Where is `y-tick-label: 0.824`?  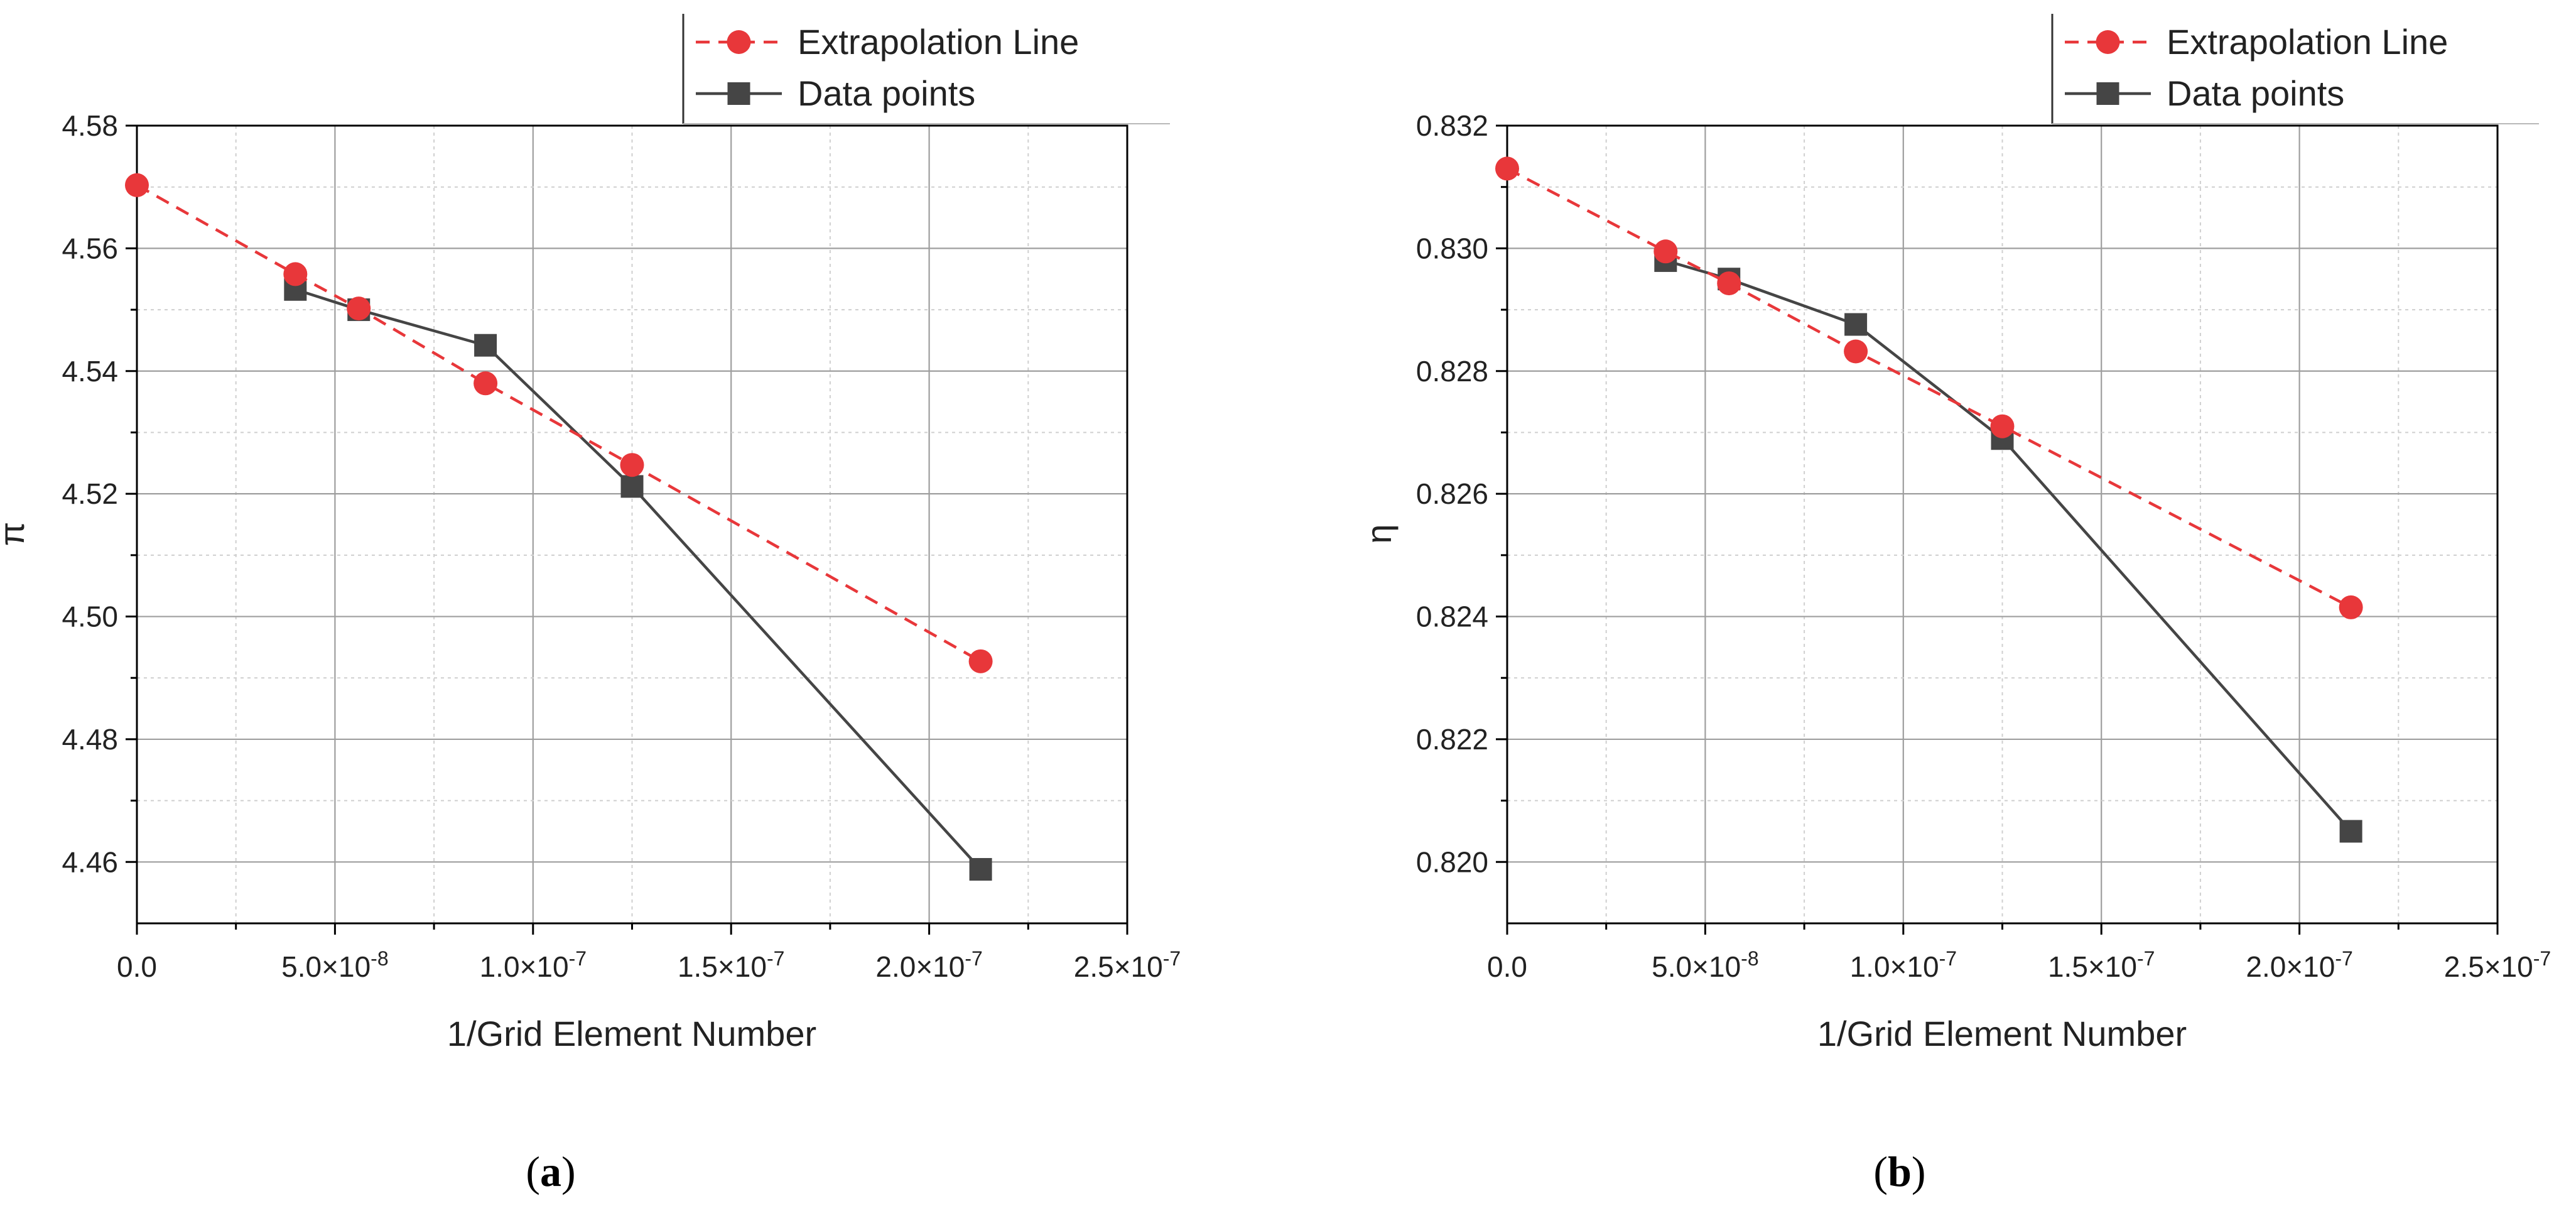 y-tick-label: 0.824 is located at coordinates (1452, 617).